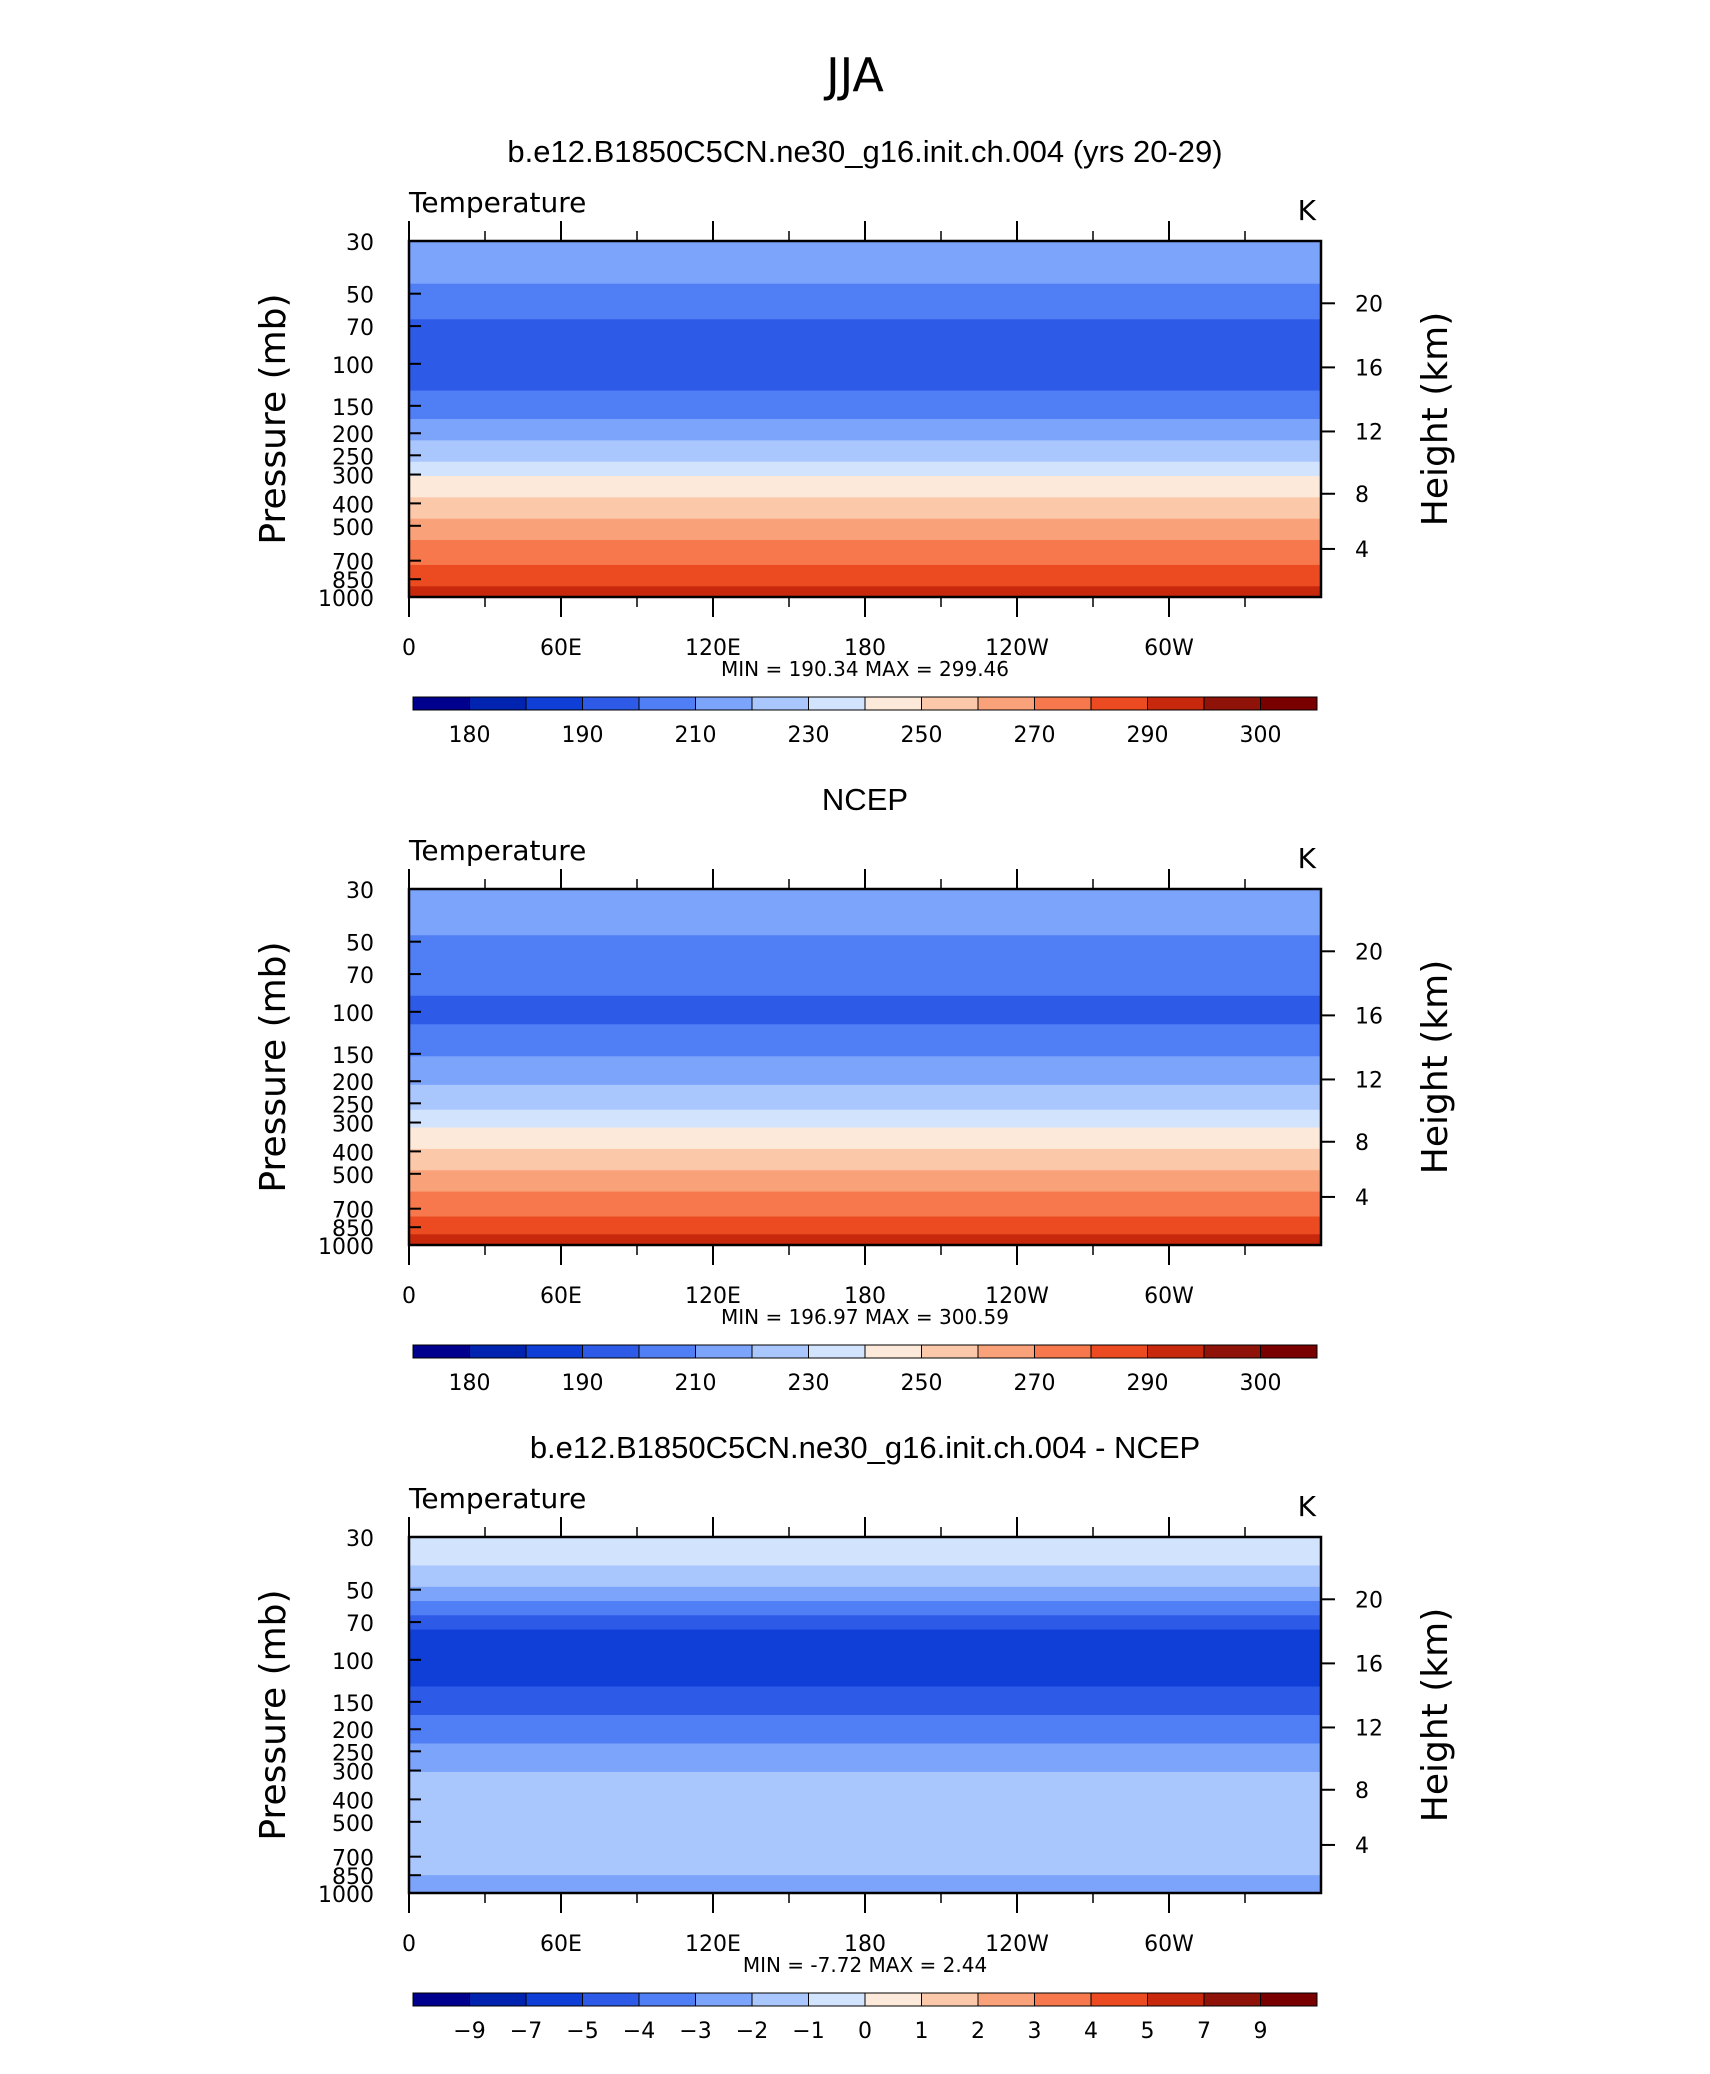 The image size is (1710, 2074). What do you see at coordinates (526, 2031) in the screenshot?
I see `colorbar-label: −7` at bounding box center [526, 2031].